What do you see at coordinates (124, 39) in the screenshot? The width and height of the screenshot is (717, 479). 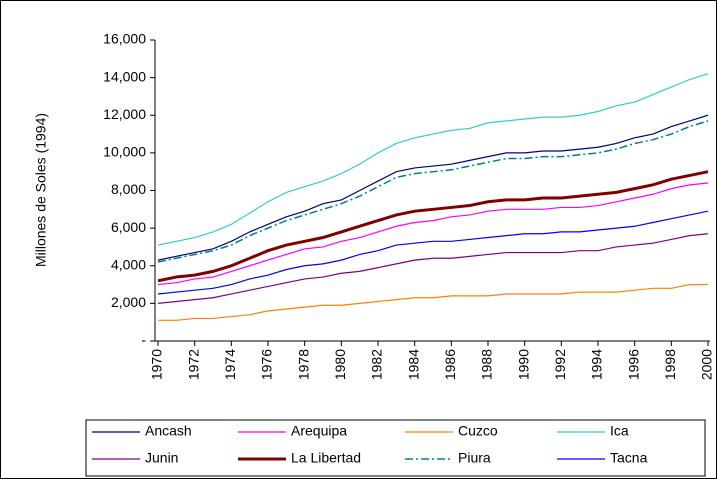 I see `y-tick-label: 16,000` at bounding box center [124, 39].